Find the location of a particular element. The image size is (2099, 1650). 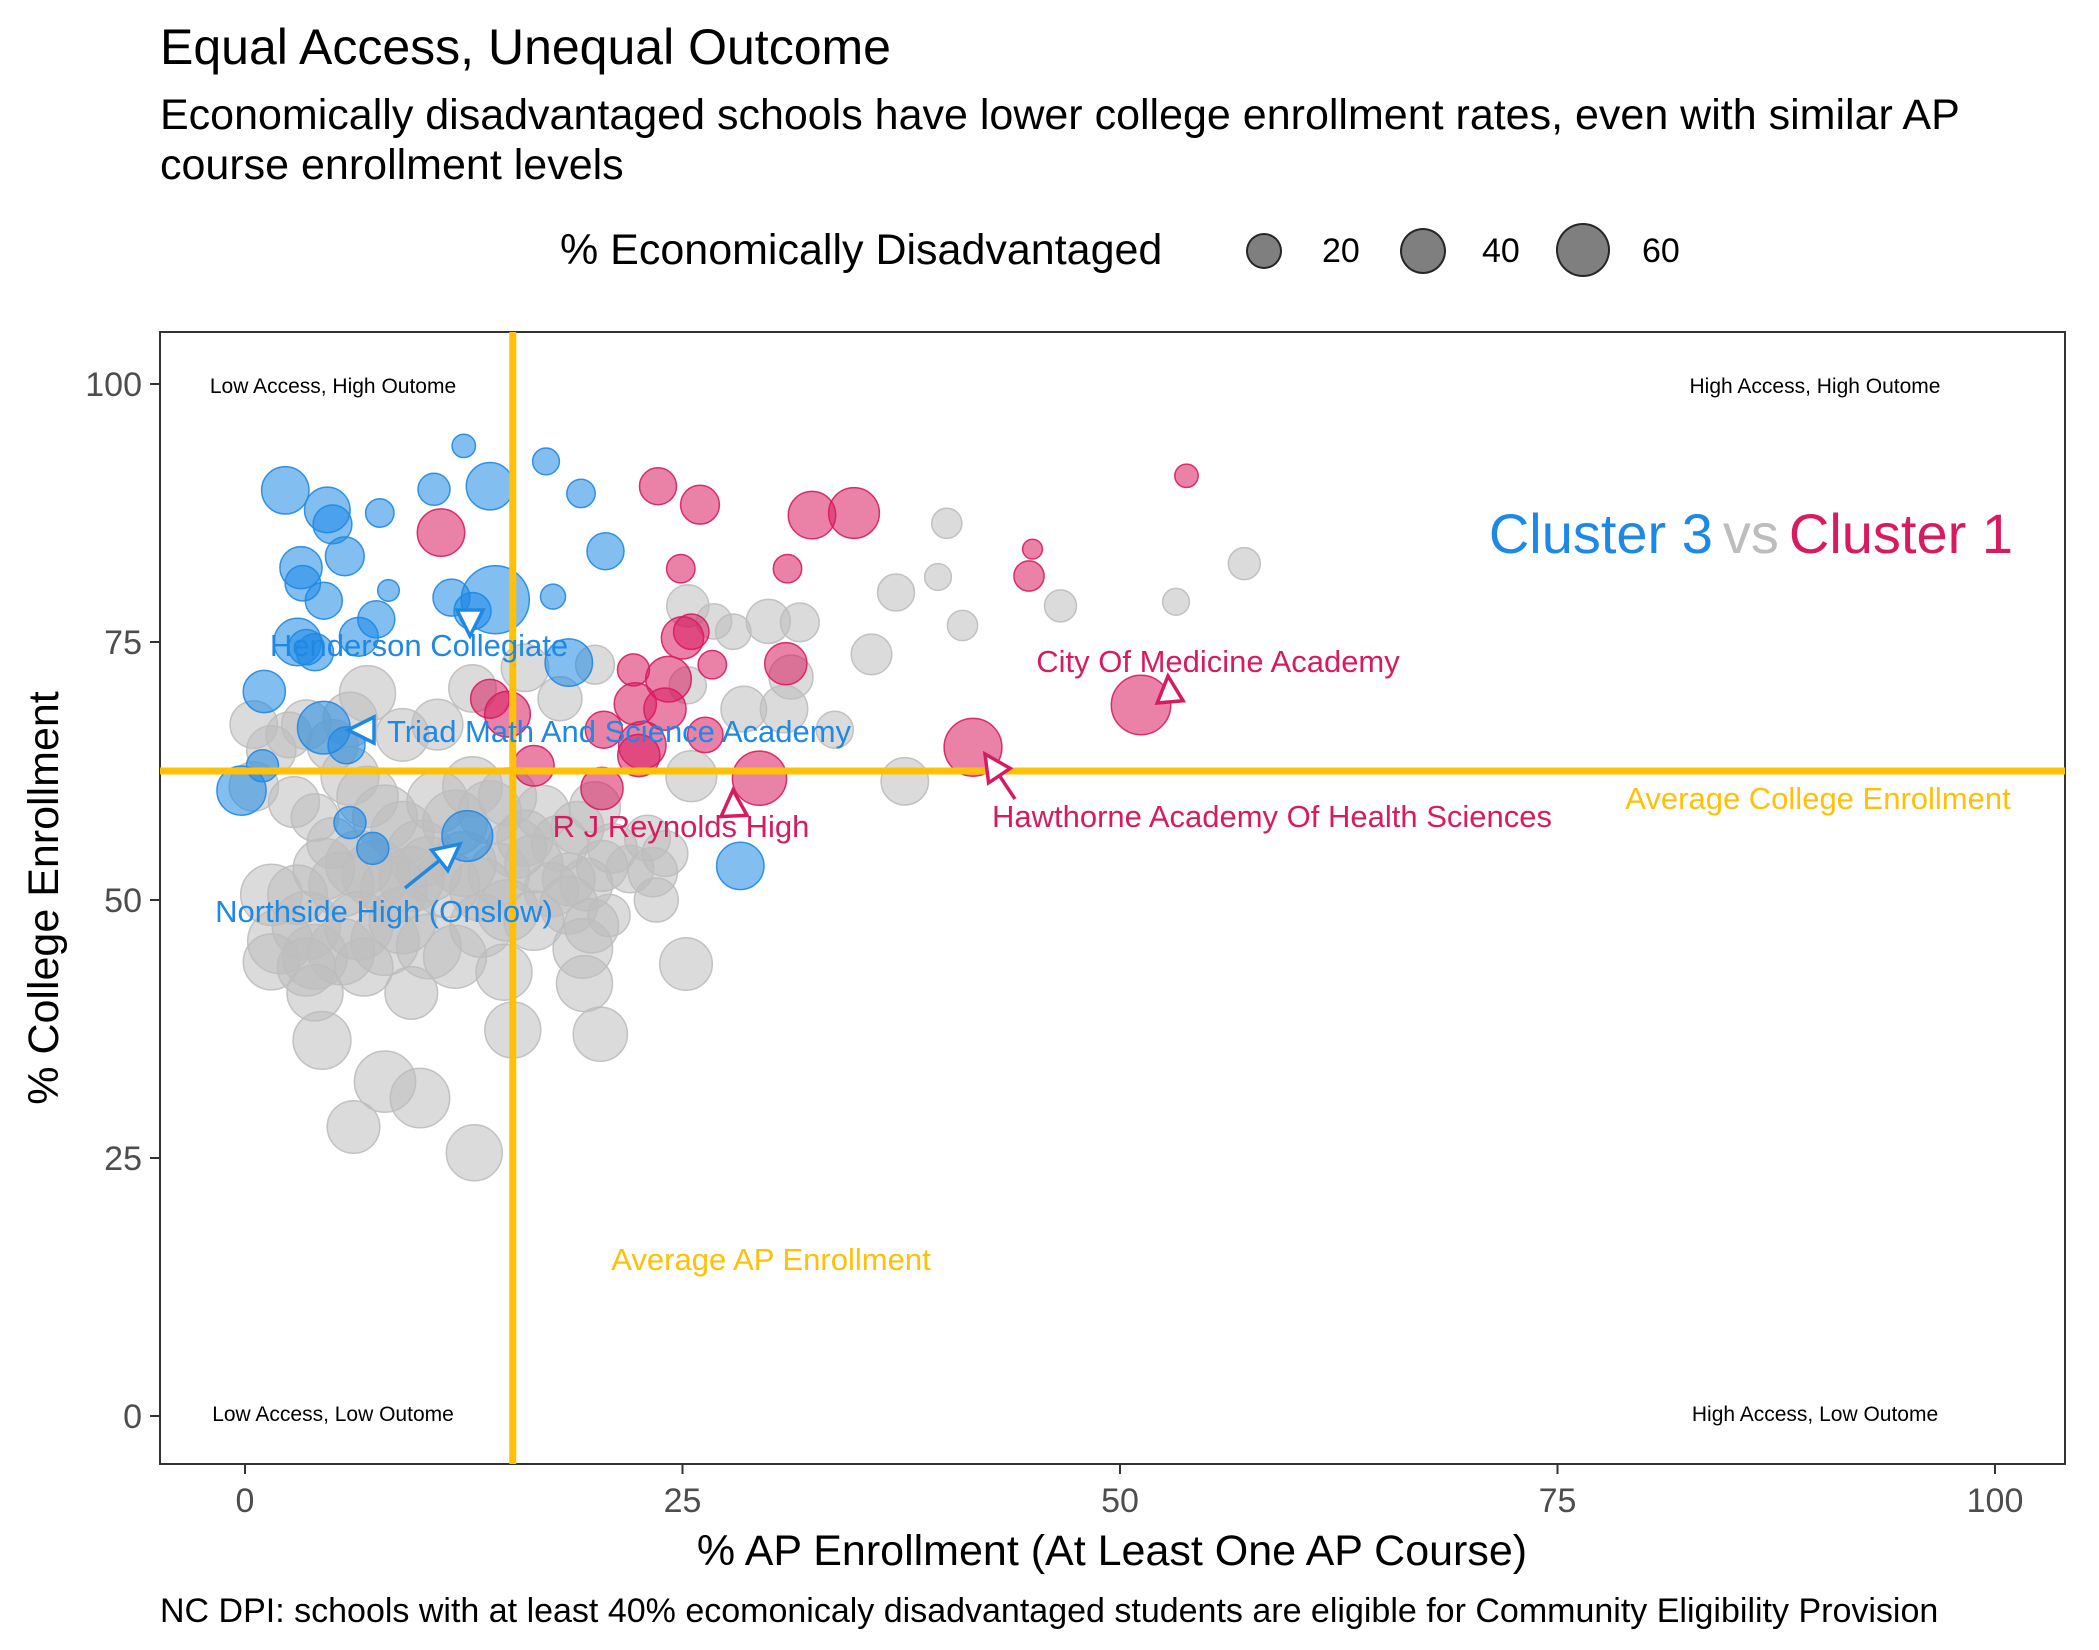

x-tick-label-75: 75 is located at coordinates (1558, 1501).